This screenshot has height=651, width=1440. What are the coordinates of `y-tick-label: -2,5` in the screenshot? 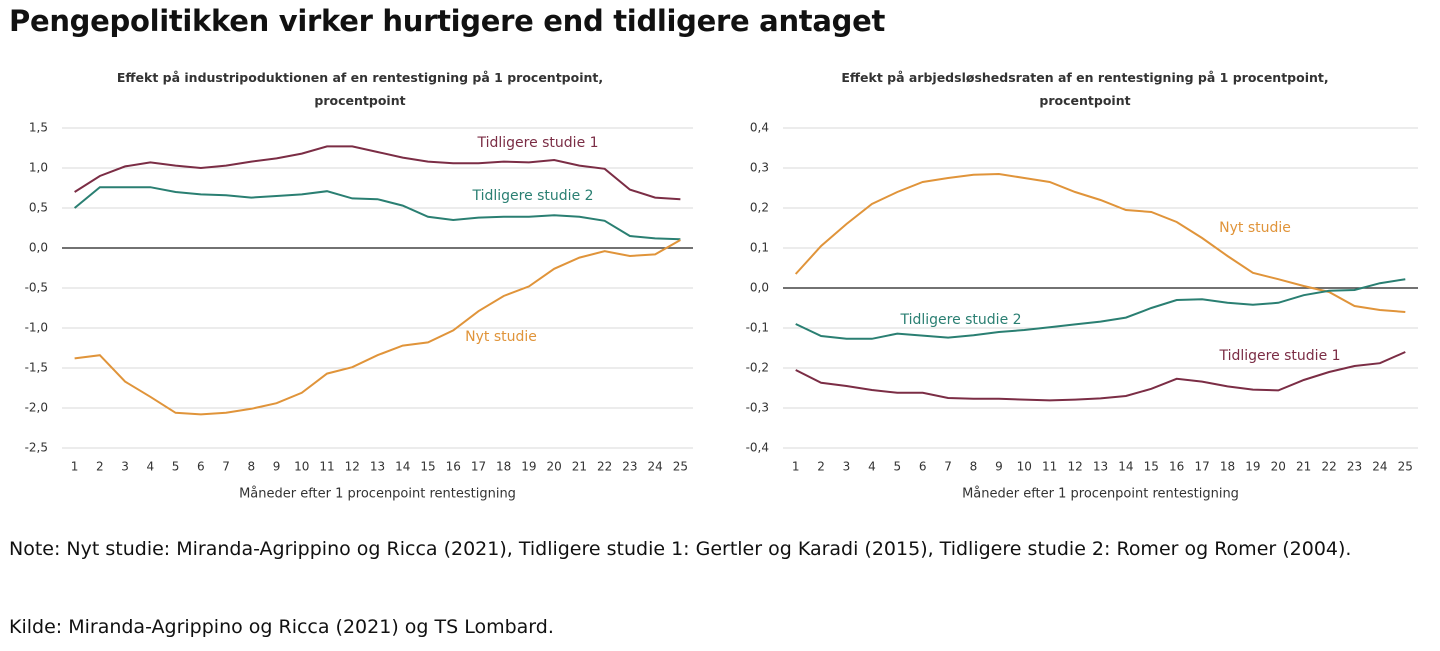 It's located at (36, 448).